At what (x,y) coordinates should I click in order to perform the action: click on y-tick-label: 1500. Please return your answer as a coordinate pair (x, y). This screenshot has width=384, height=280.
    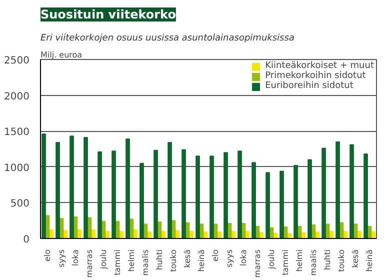
    Looking at the image, I should click on (17, 132).